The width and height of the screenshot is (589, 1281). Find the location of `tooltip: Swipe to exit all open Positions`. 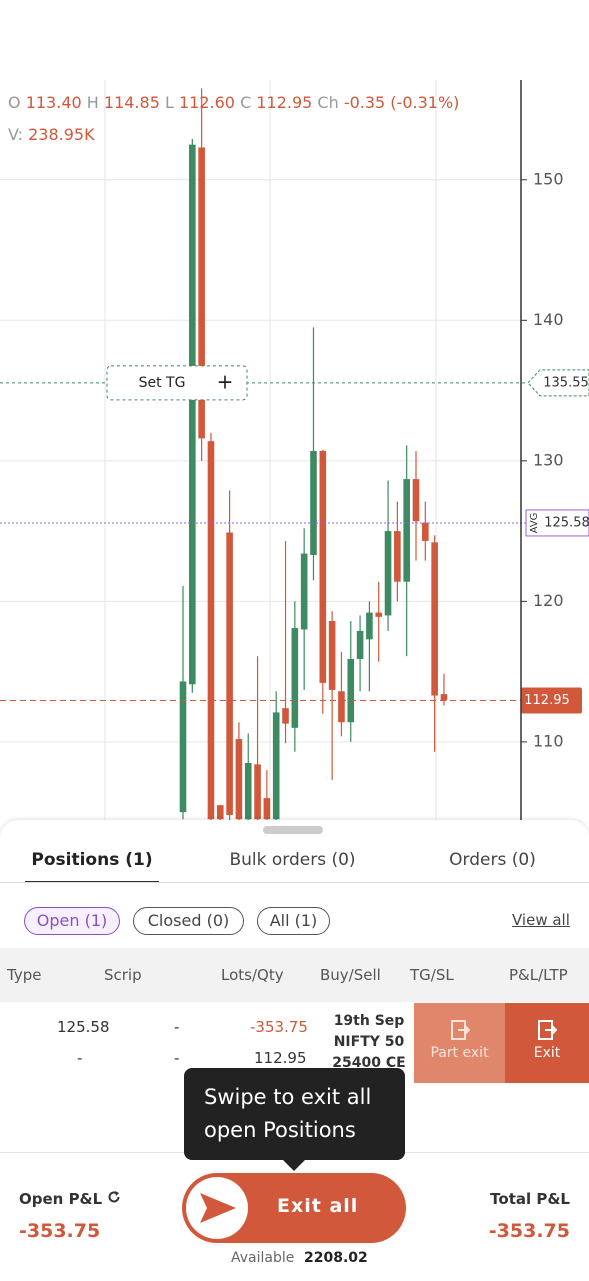

tooltip: Swipe to exit all open Positions is located at coordinates (294, 1114).